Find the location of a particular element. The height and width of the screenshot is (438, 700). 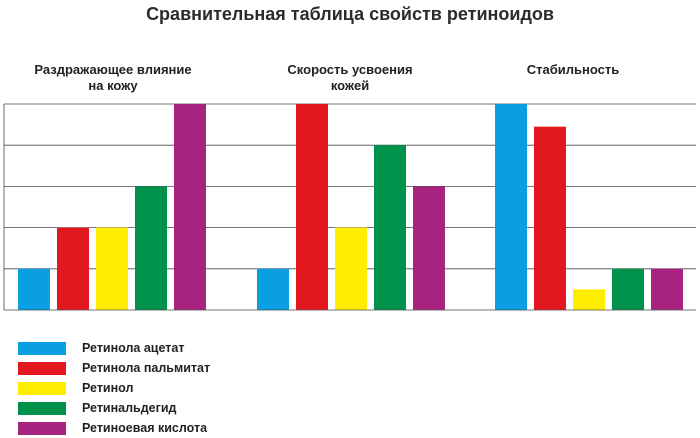

chart-title: Сравнительная таблица свойств ретиноидов is located at coordinates (350, 14).